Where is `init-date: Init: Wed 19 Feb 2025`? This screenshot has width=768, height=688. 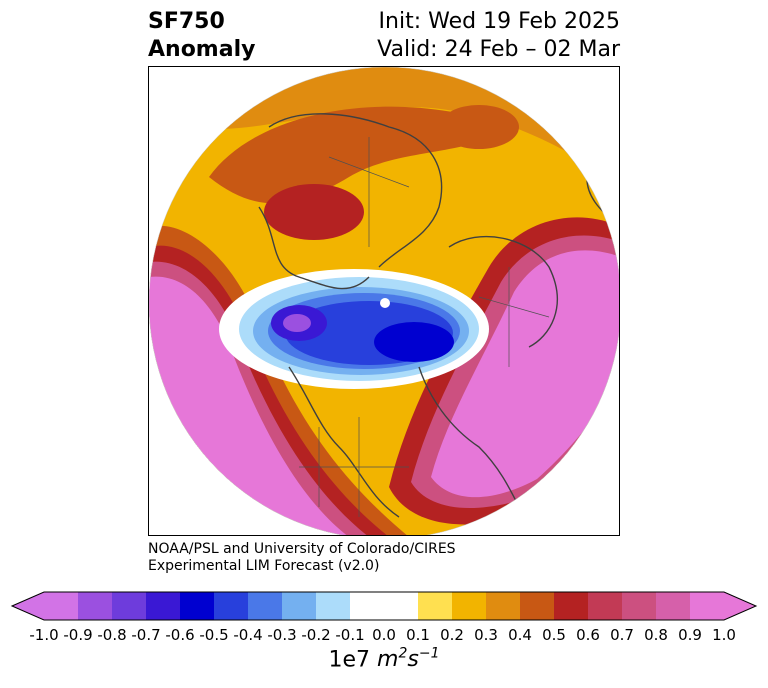
init-date: Init: Wed 19 Feb 2025 is located at coordinates (499, 21).